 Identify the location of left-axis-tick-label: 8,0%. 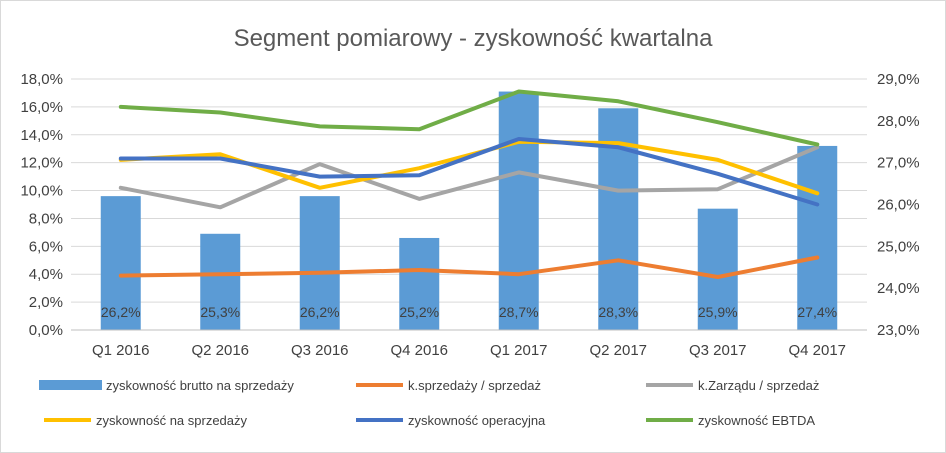
(46, 218).